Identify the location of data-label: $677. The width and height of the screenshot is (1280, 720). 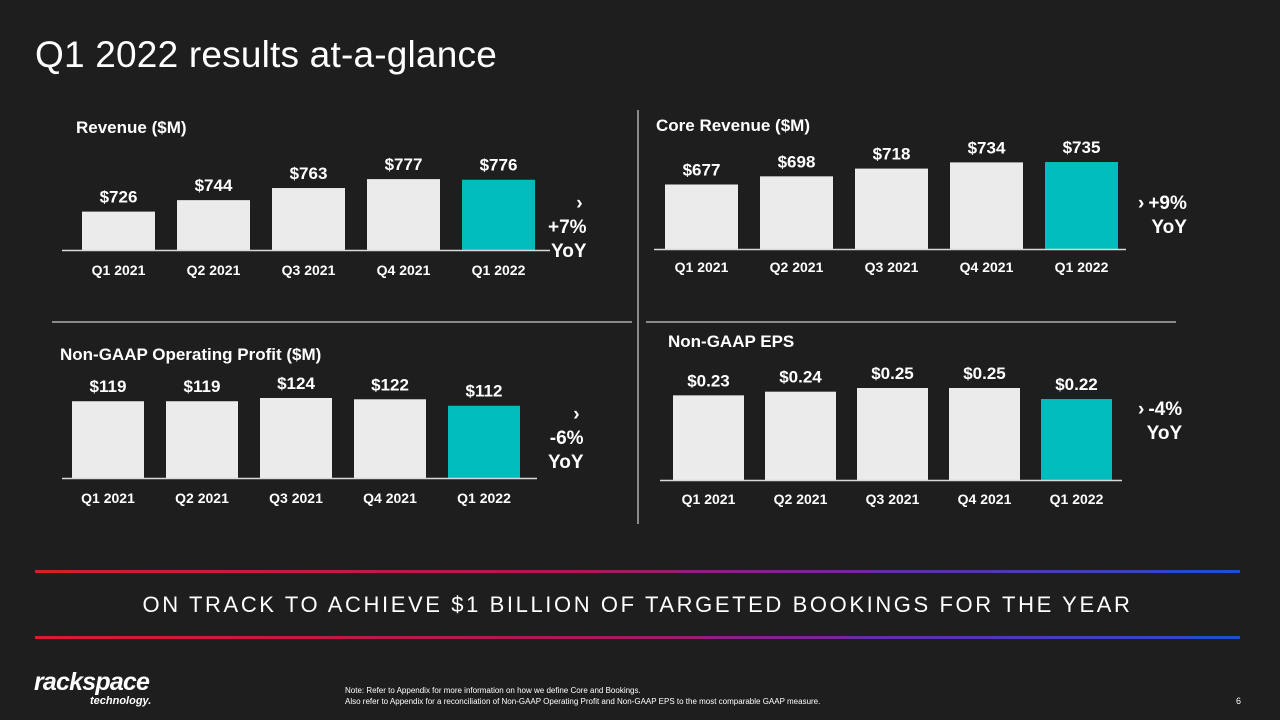
(702, 169).